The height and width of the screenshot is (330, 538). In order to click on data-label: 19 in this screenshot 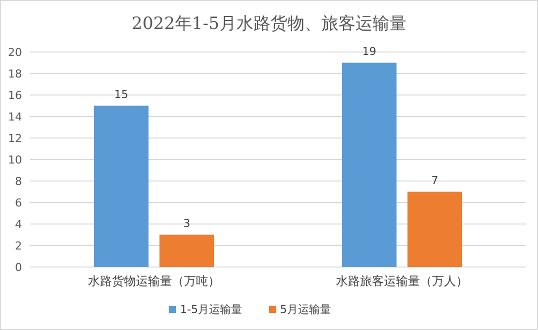, I will do `click(369, 51)`.